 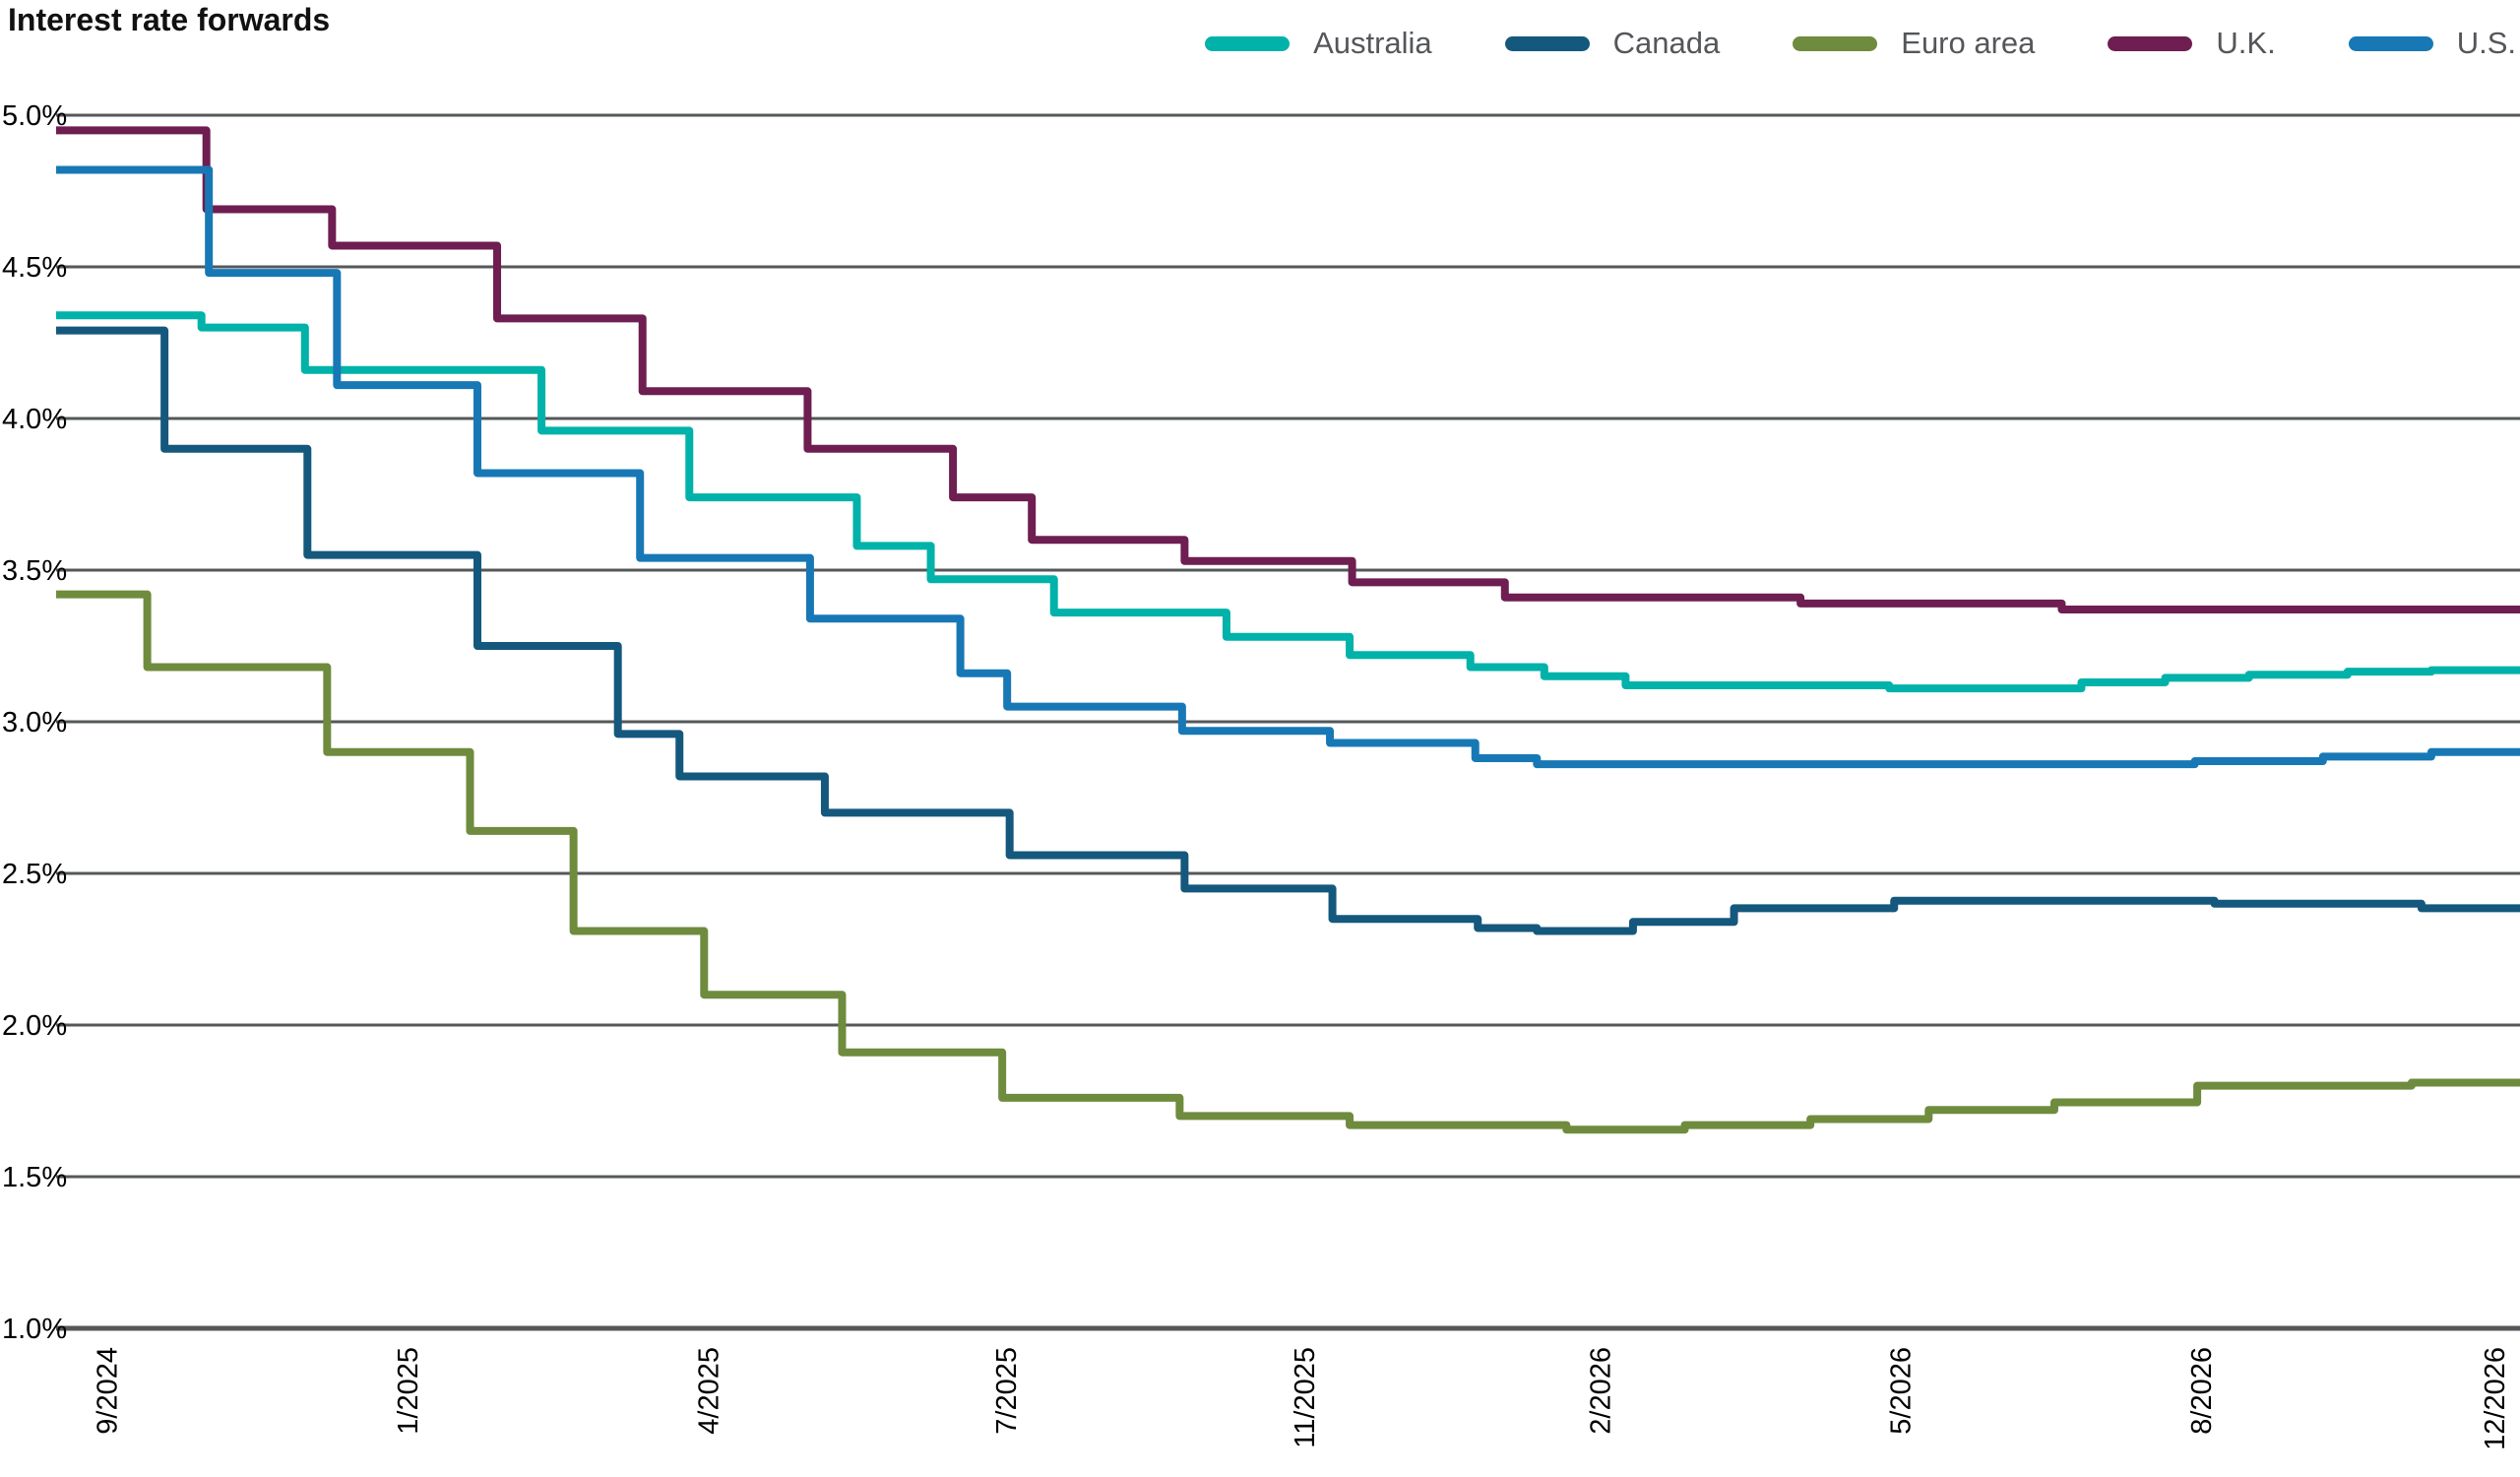 I want to click on legend-item-u-k: U.K., so click(x=2192, y=43).